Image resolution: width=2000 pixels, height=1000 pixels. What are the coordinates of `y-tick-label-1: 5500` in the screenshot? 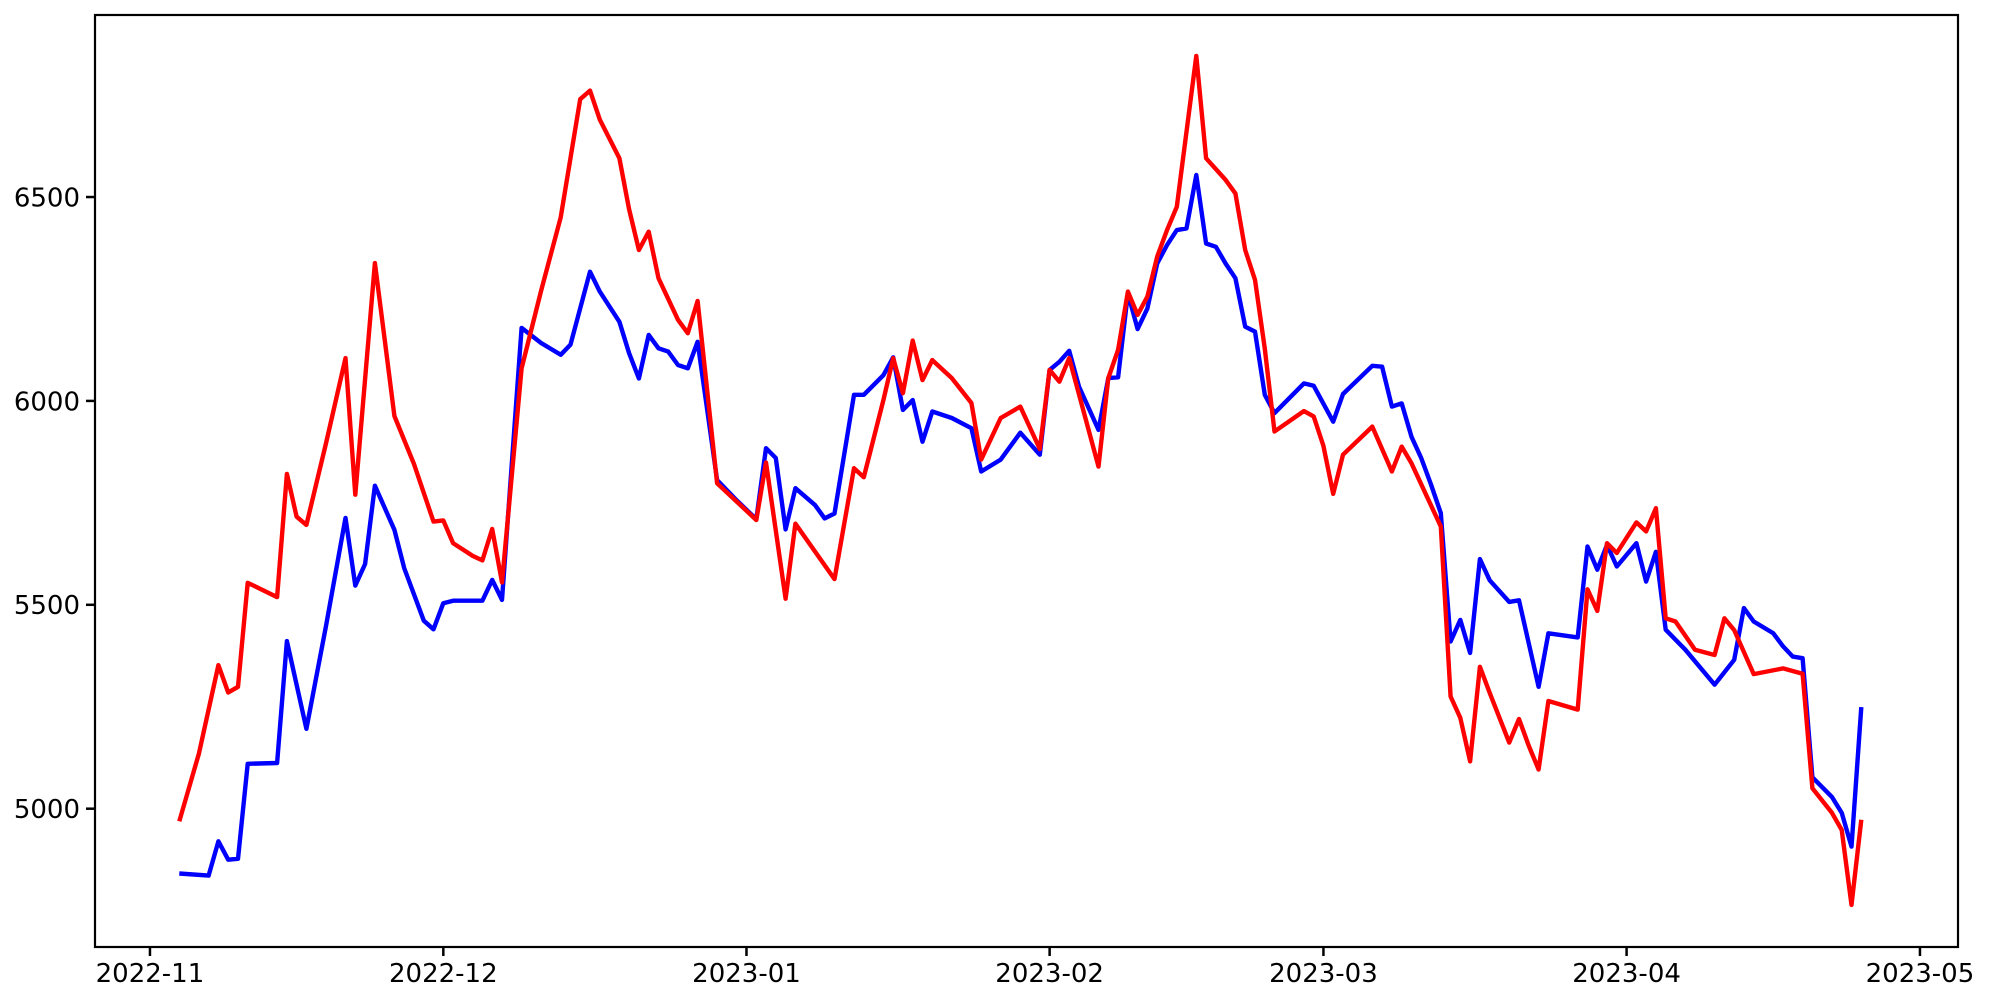 It's located at (47, 606).